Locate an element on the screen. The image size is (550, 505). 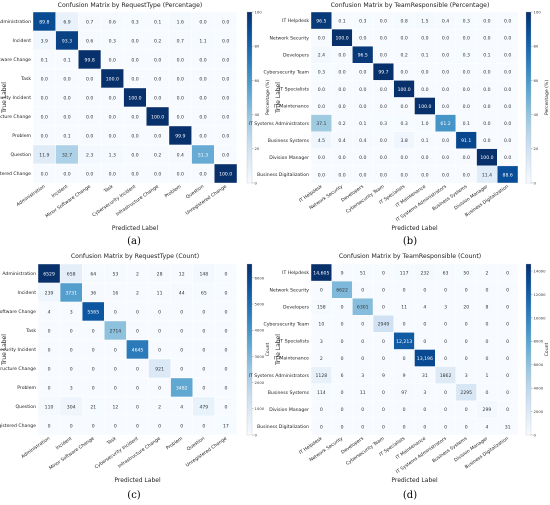
colorbar-tick-label: 0 is located at coordinates (535, 434).